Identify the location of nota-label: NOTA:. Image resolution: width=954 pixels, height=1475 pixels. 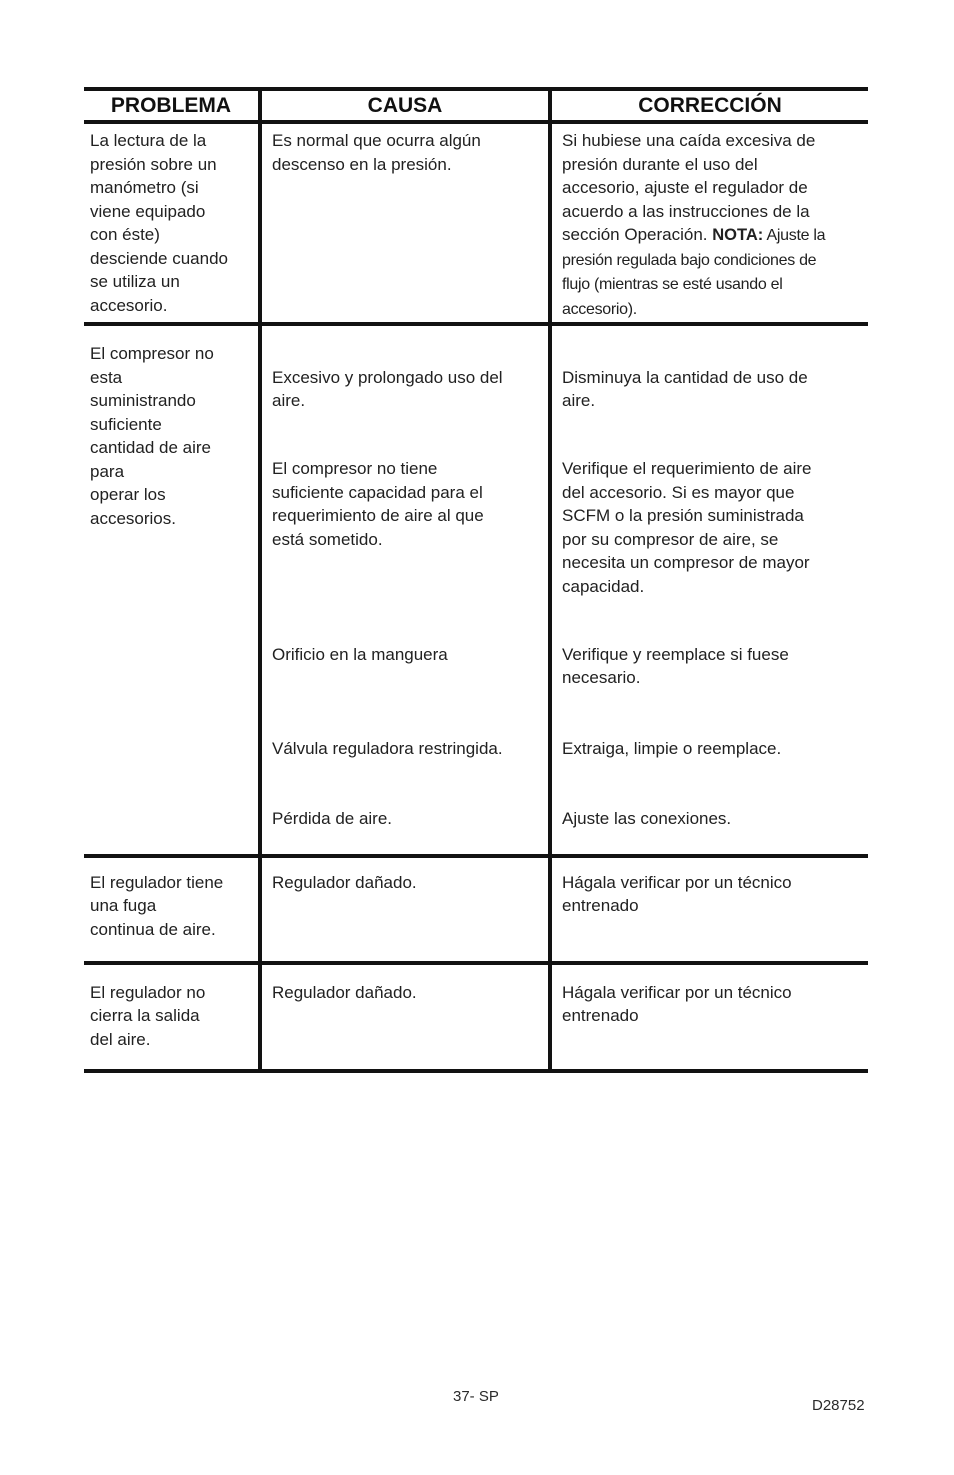
(738, 235).